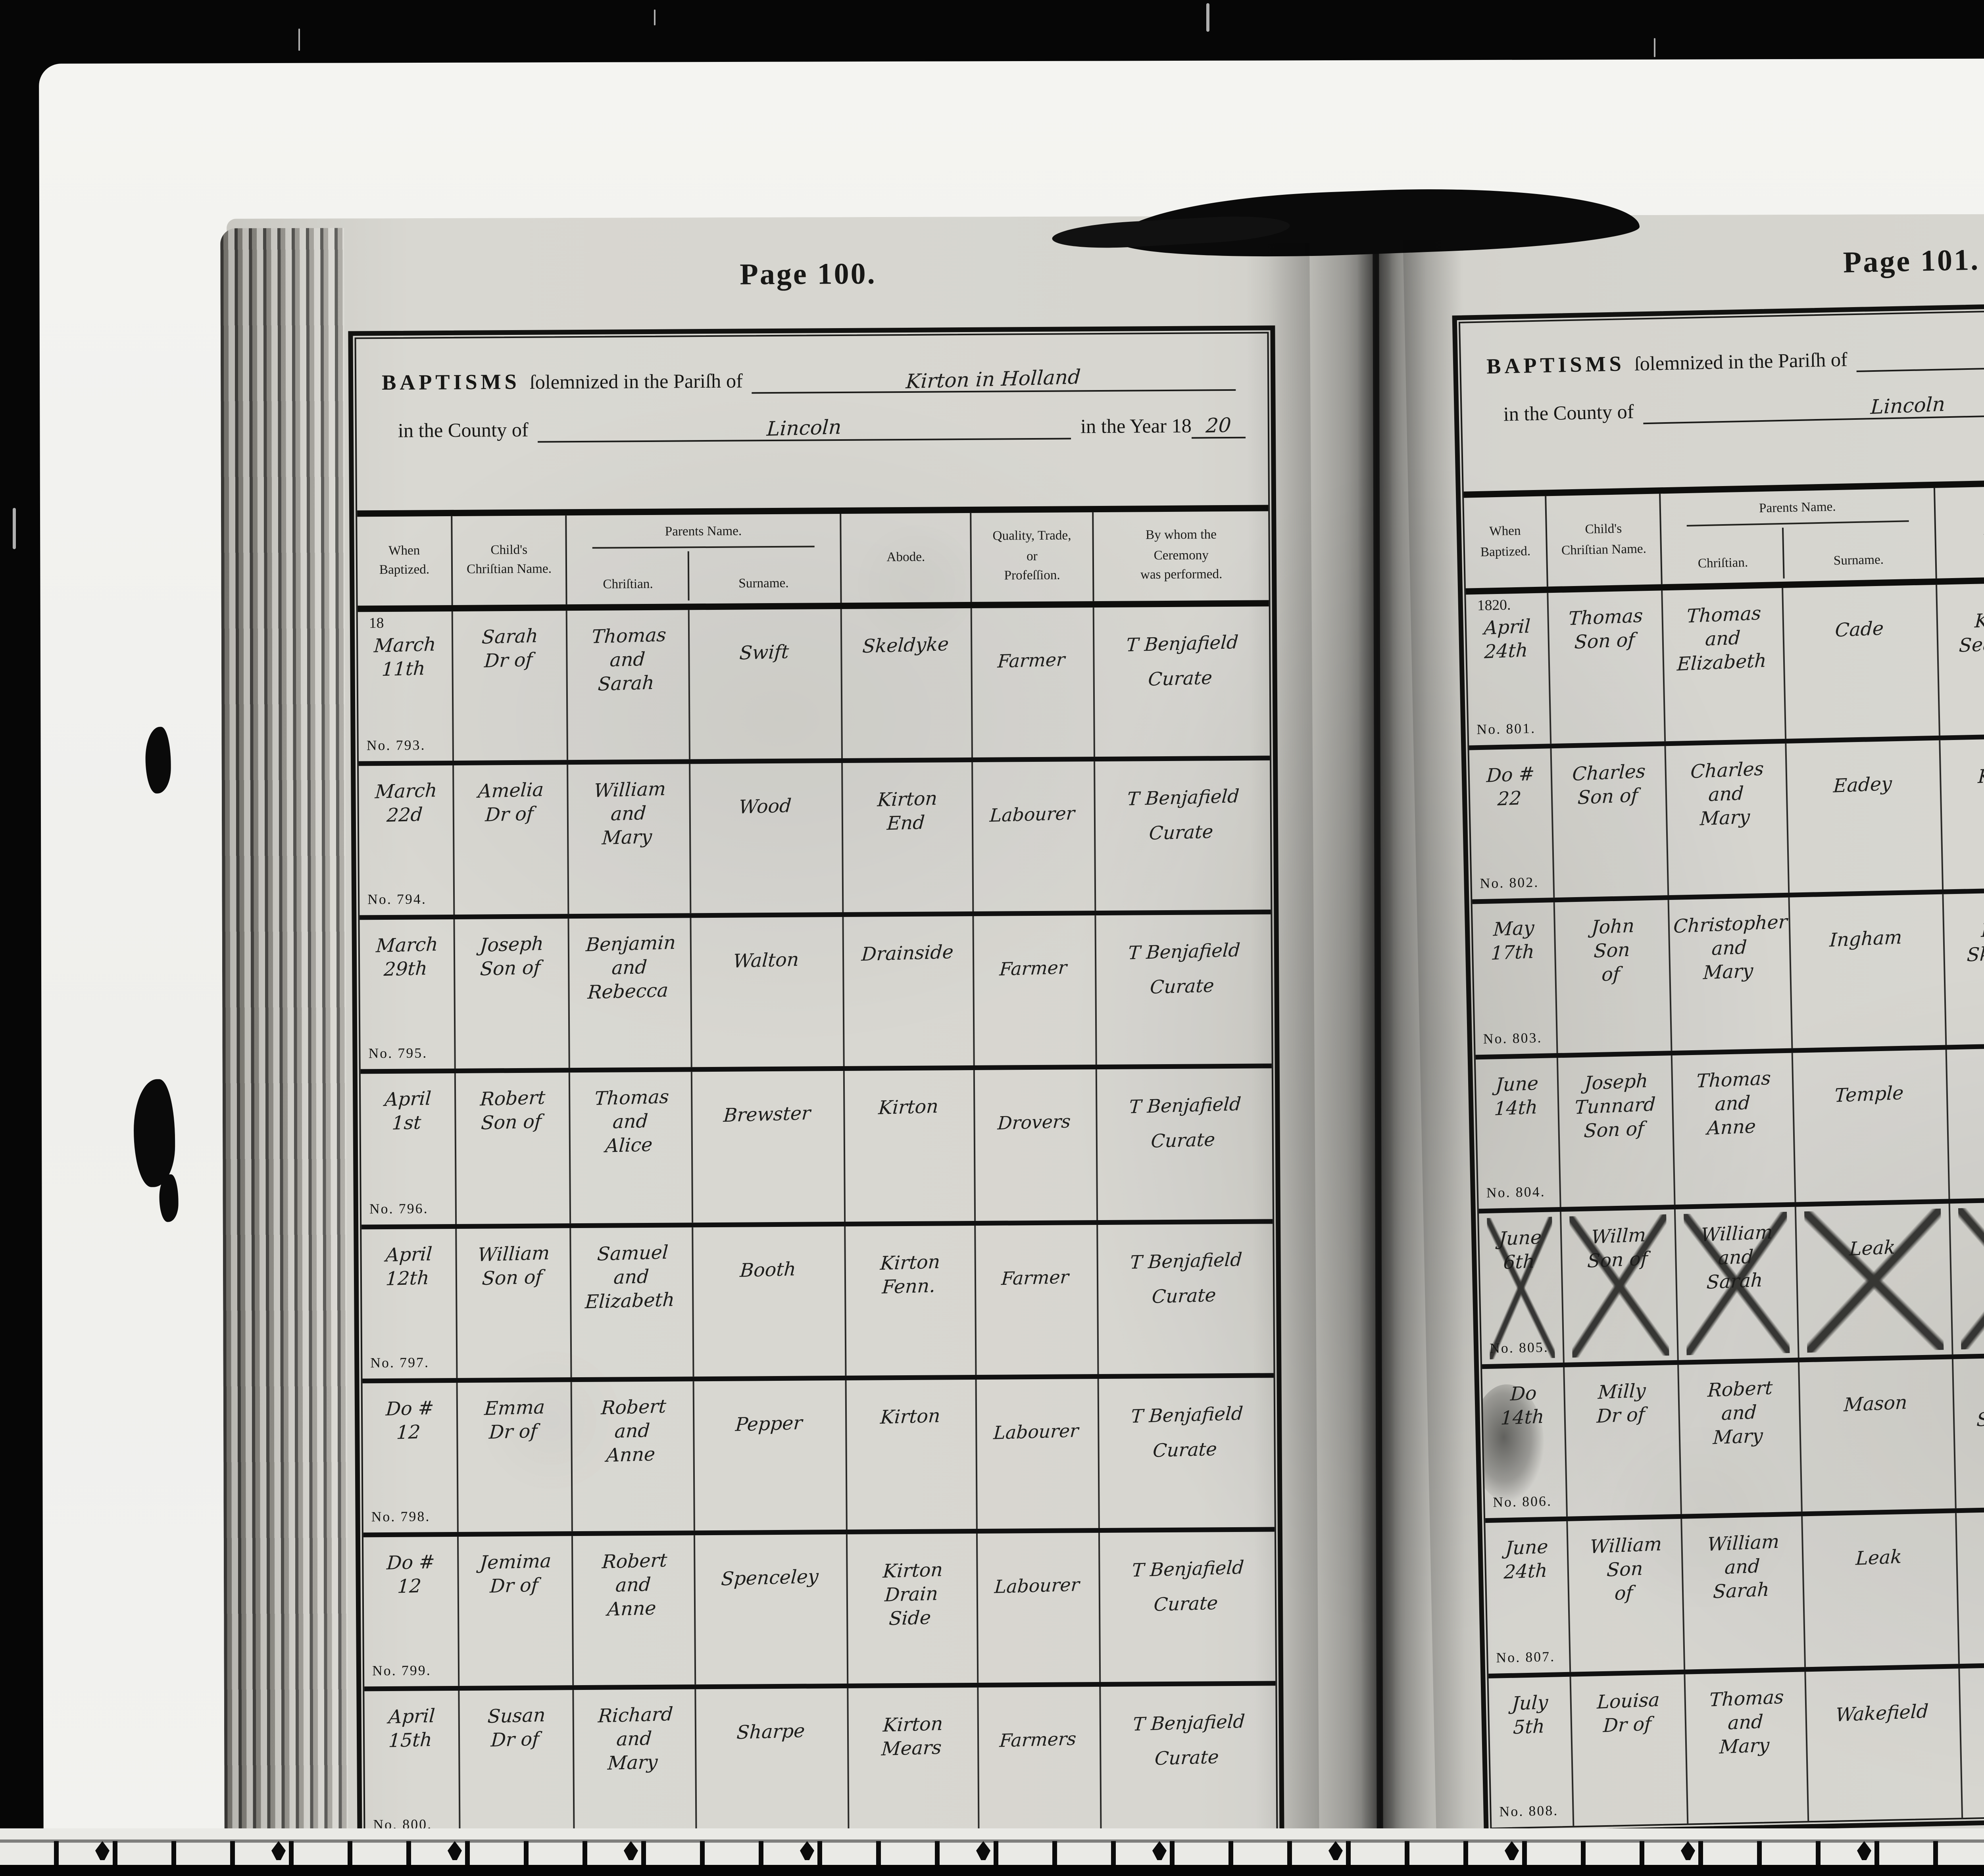 The height and width of the screenshot is (1876, 1984). I want to click on entry-number: No. 805., so click(1519, 1346).